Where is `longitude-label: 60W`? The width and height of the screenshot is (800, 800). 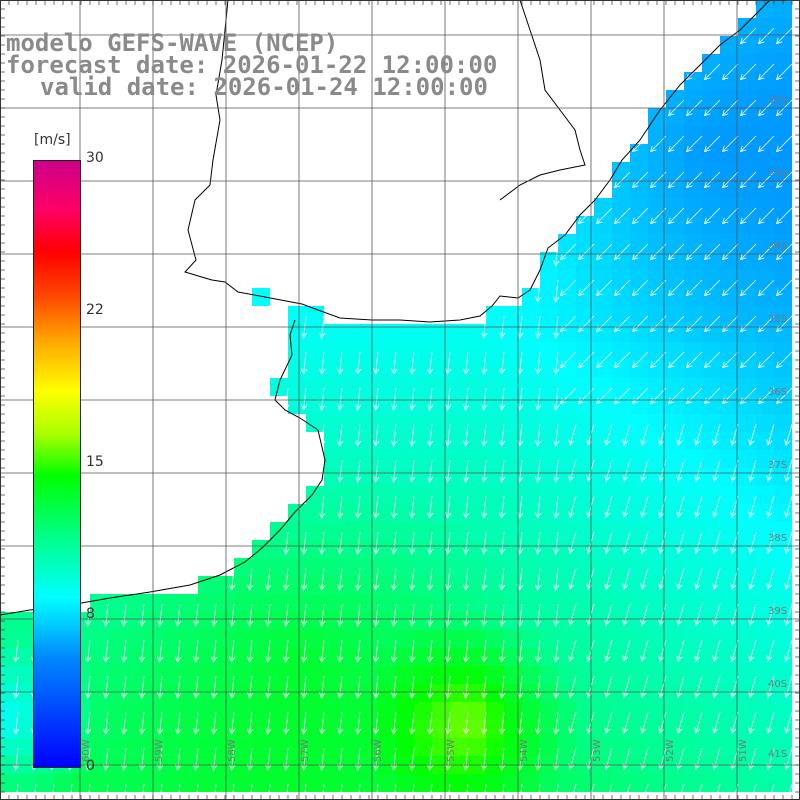
longitude-label: 60W is located at coordinates (86, 750).